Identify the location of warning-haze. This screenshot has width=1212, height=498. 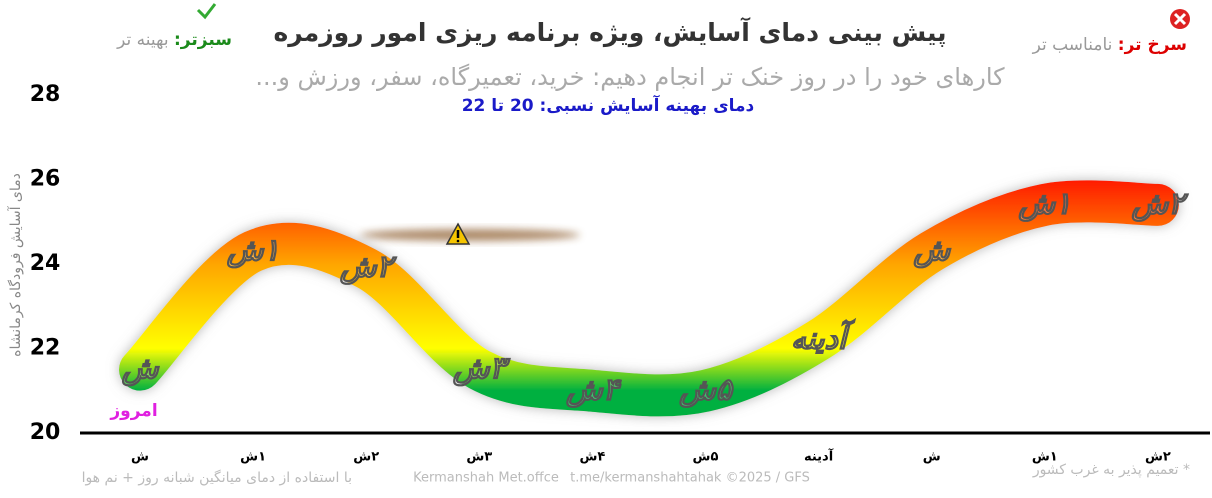
(470, 235).